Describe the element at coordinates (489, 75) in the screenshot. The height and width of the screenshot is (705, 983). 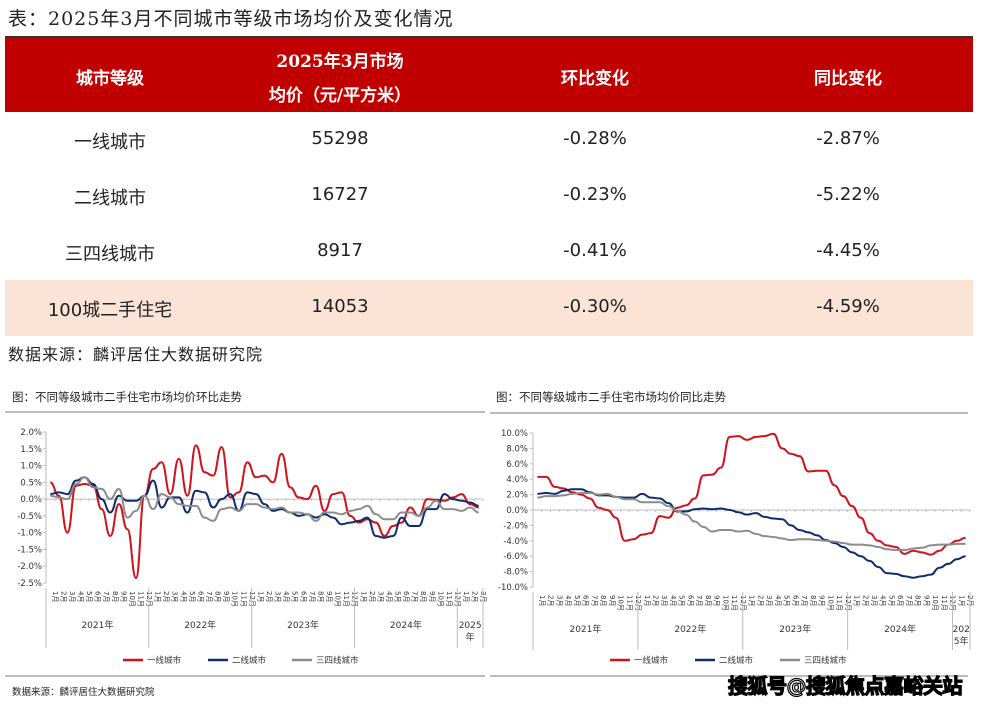
I see `table-header: 城市等级 2025年3月市场 均价（元/平方米） 环比变化 同比变化` at that location.